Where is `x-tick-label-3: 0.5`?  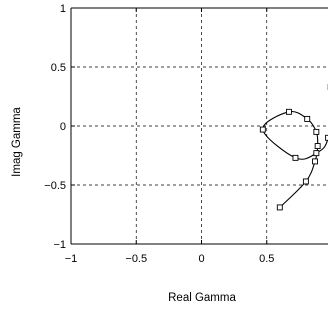
x-tick-label-3: 0.5 is located at coordinates (266, 259).